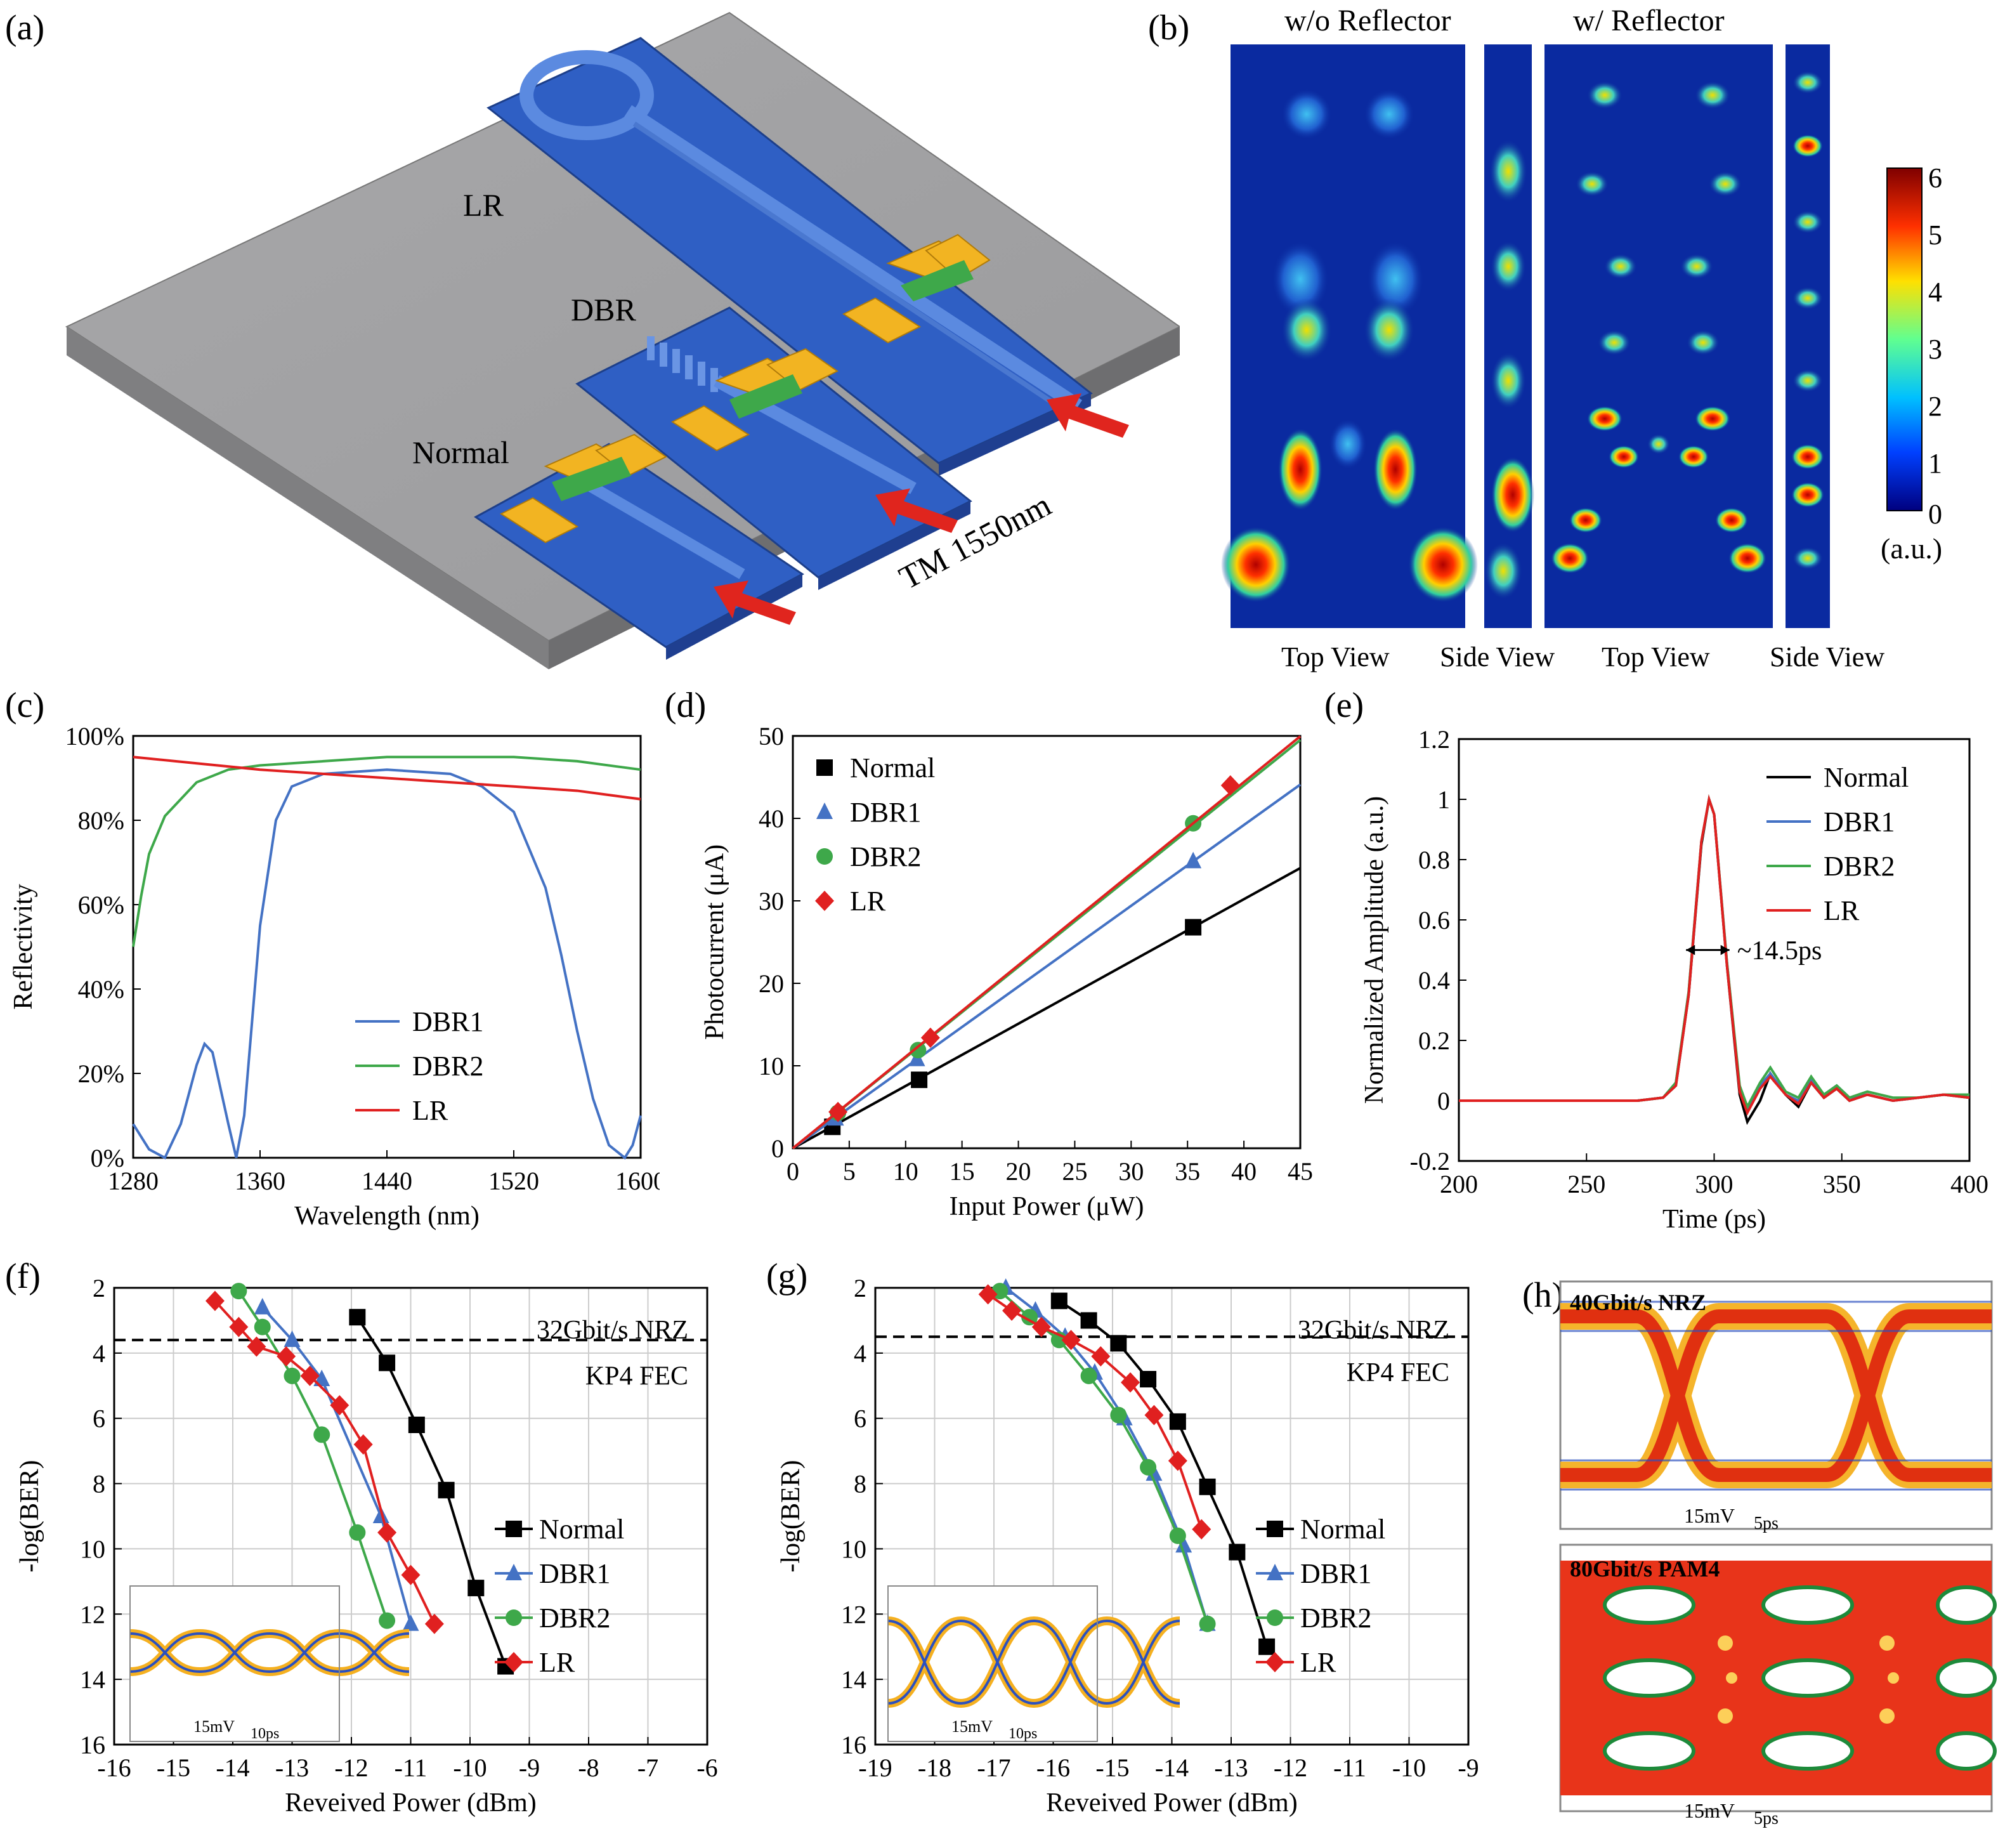 The image size is (1998, 1848). Describe the element at coordinates (1776, 1406) in the screenshot. I see `eye-nrz: 40Gbit/s NRZ 15mV 5ps` at that location.